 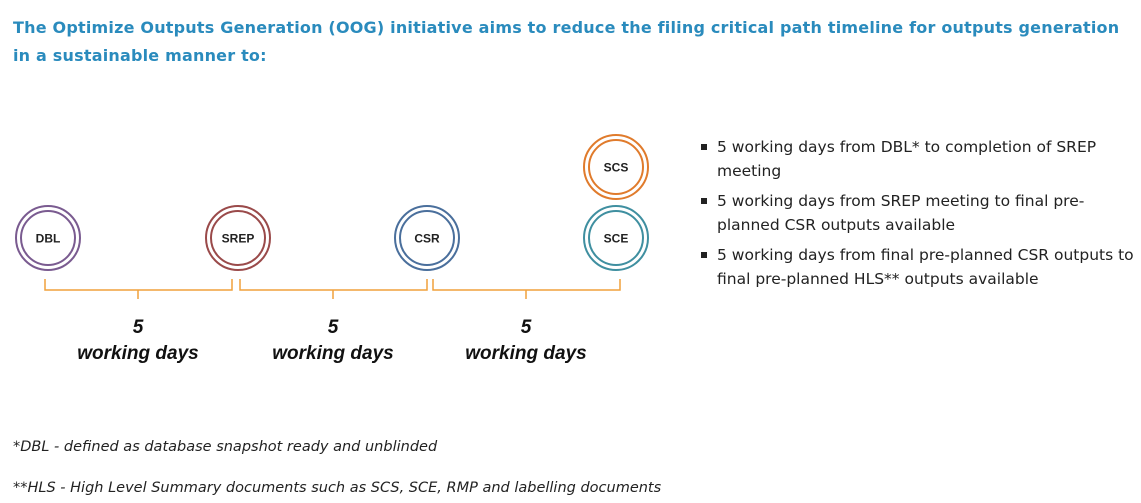 I want to click on milestone-dbl-inner-ring, so click(x=48, y=238).